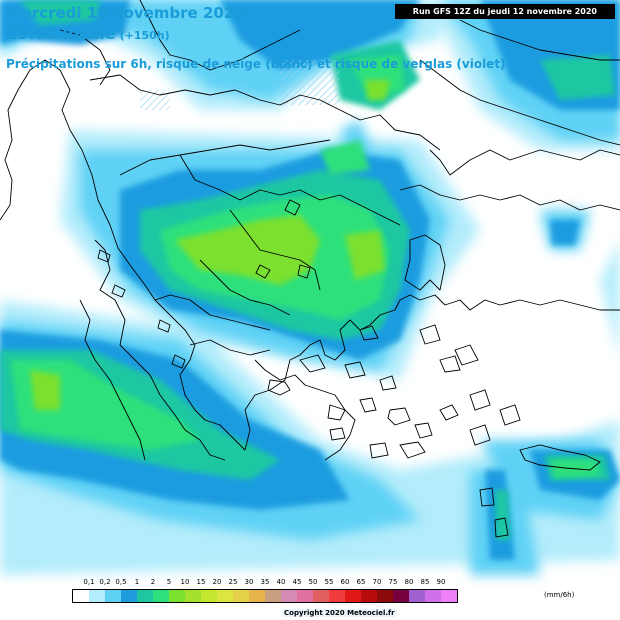  What do you see at coordinates (144, 35) in the screenshot?
I see `forecast-lead-time: (+150h)` at bounding box center [144, 35].